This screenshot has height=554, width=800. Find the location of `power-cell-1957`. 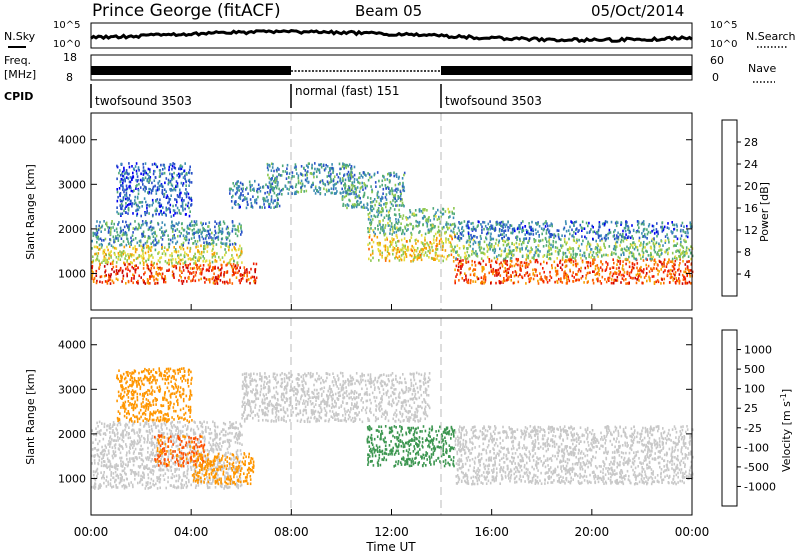

power-cell-1957 is located at coordinates (306, 173).